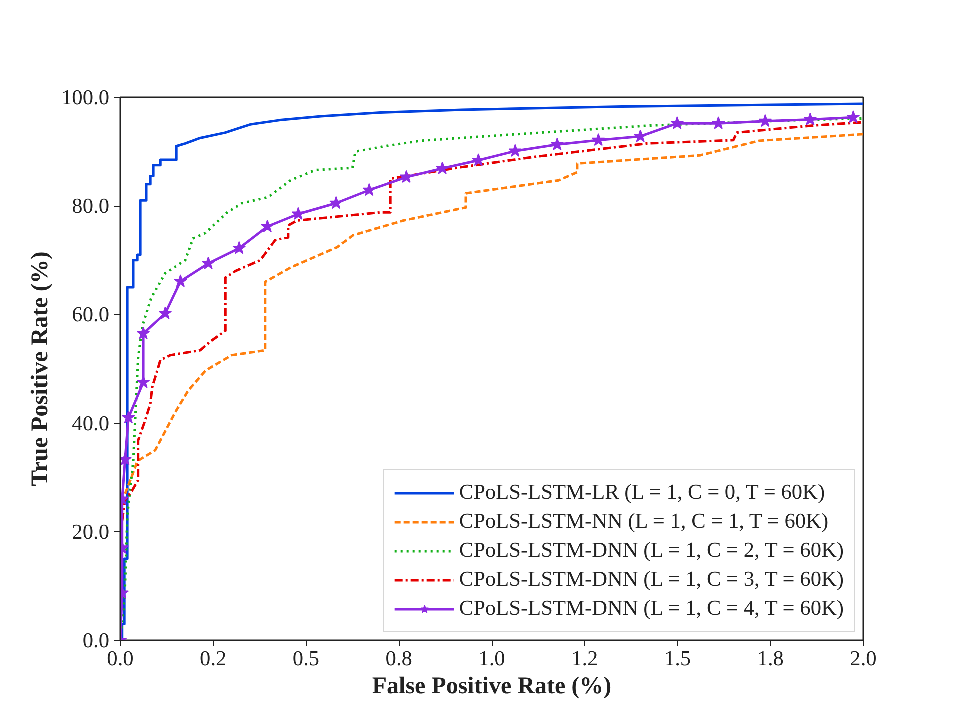 This screenshot has width=960, height=720. I want to click on y-tick-label: 60.0, so click(91, 314).